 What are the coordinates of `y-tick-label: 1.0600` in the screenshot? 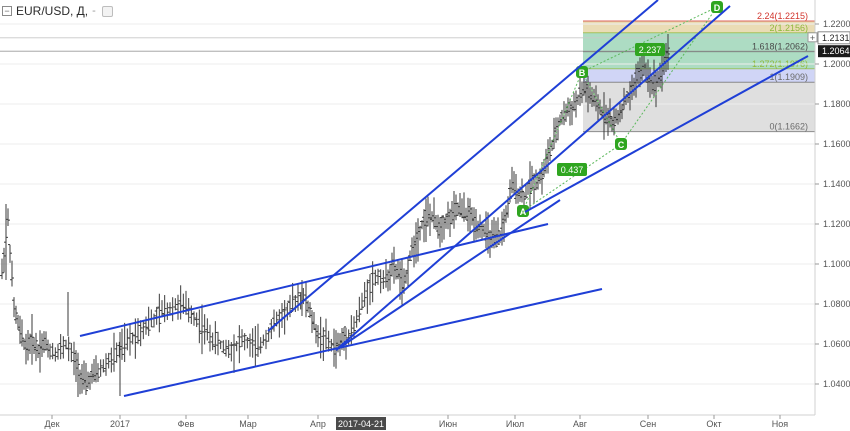 It's located at (836, 344).